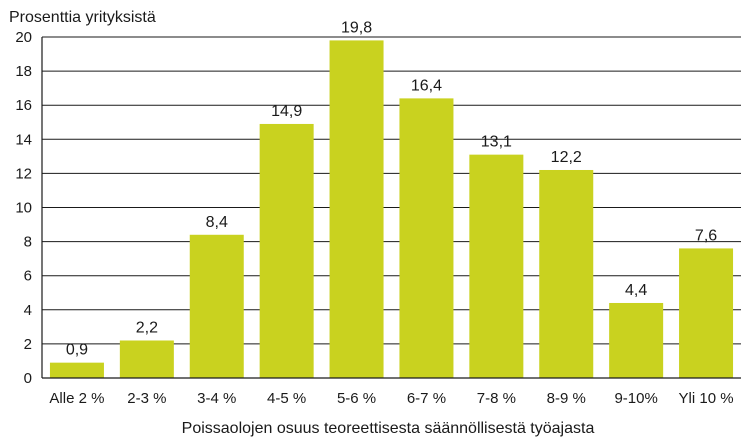  What do you see at coordinates (286, 398) in the screenshot?
I see `x-tick-label: 4-5 %` at bounding box center [286, 398].